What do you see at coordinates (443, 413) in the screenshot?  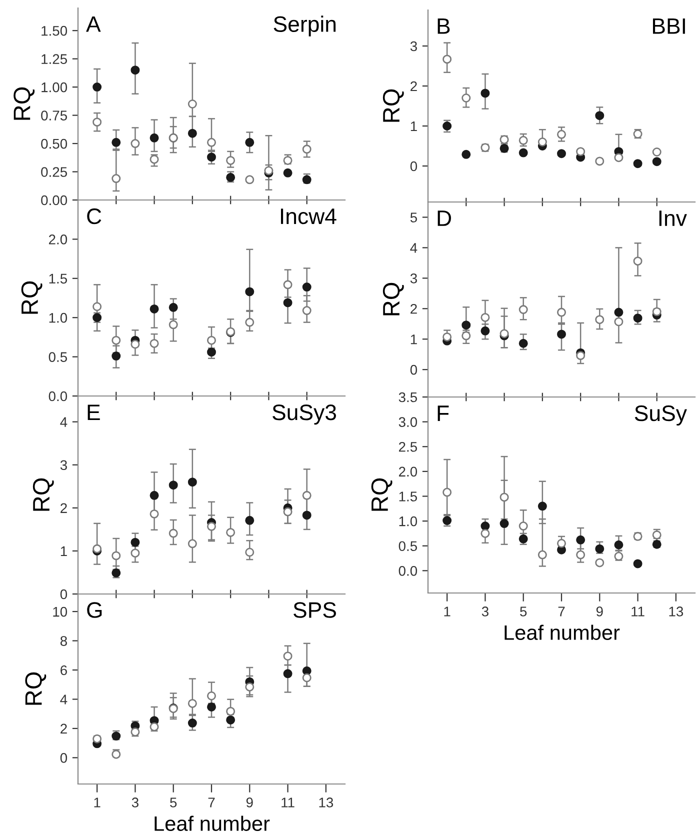 I see `annotation: F` at bounding box center [443, 413].